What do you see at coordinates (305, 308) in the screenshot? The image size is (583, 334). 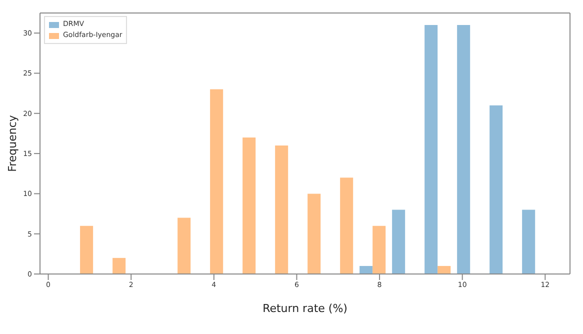 I see `x-axis-title: Return rate (%)` at bounding box center [305, 308].